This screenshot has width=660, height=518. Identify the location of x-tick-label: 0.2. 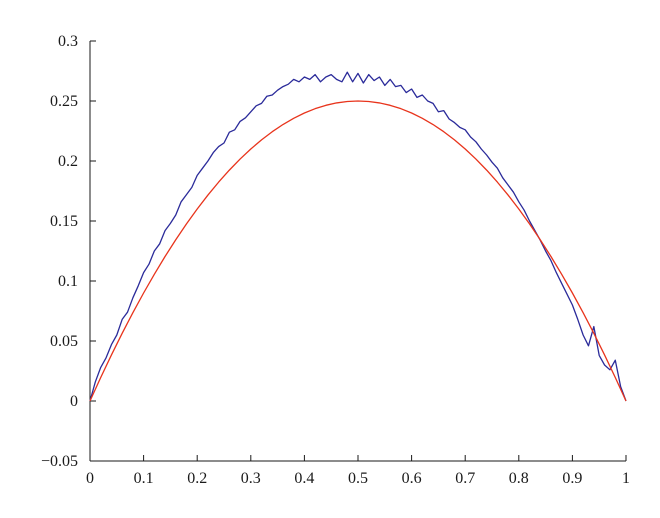
(197, 478).